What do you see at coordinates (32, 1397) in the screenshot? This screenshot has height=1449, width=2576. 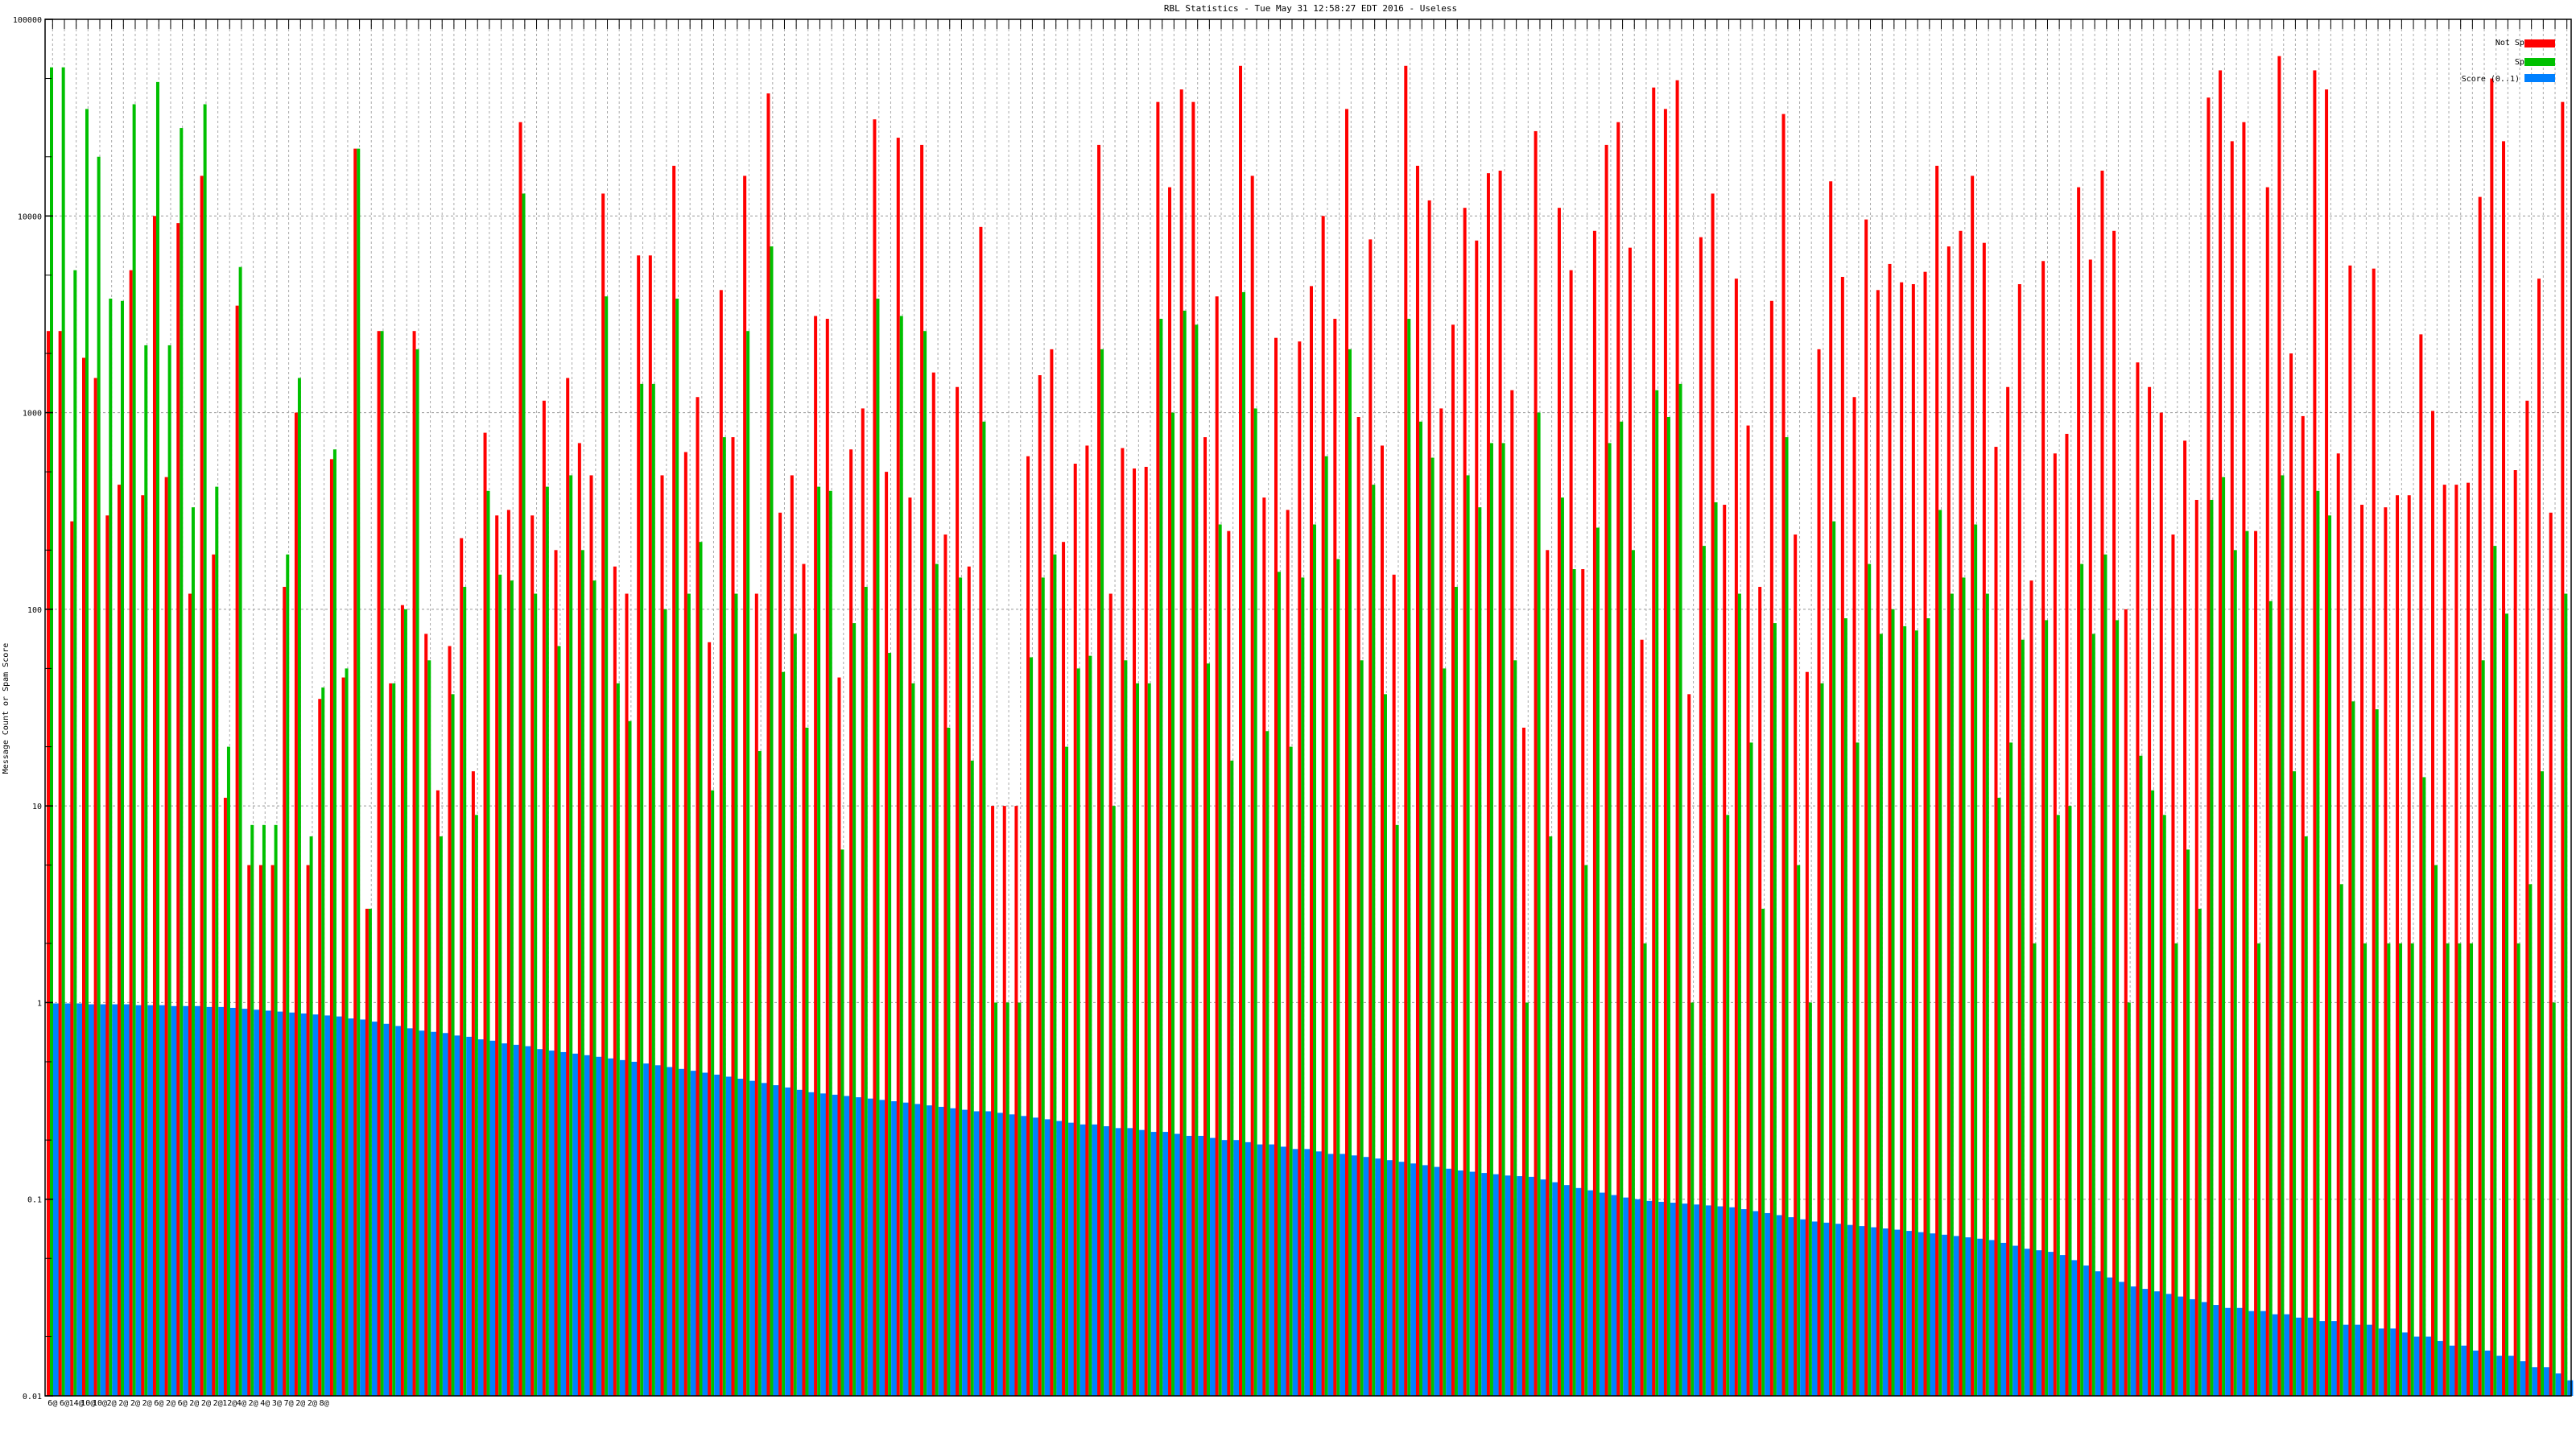 I see `y-tick-label: 0.01` at bounding box center [32, 1397].